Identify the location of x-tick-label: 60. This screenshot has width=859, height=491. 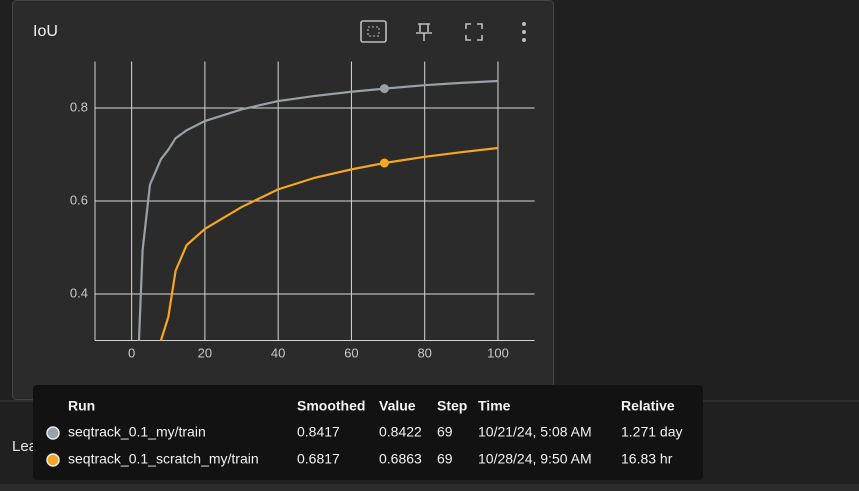
(351, 352).